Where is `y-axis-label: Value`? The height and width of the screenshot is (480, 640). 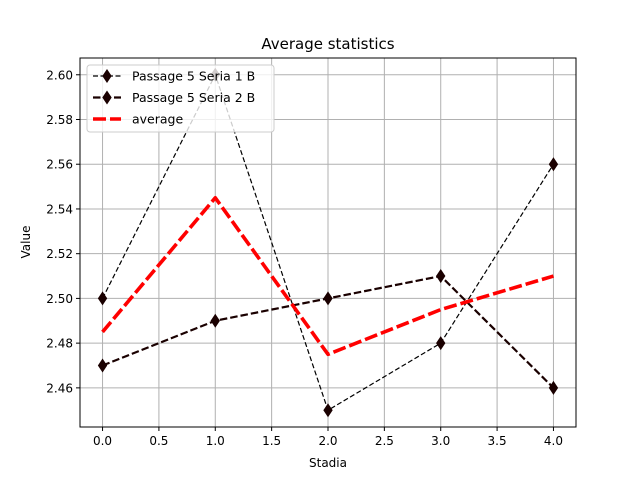
y-axis-label: Value is located at coordinates (26, 242).